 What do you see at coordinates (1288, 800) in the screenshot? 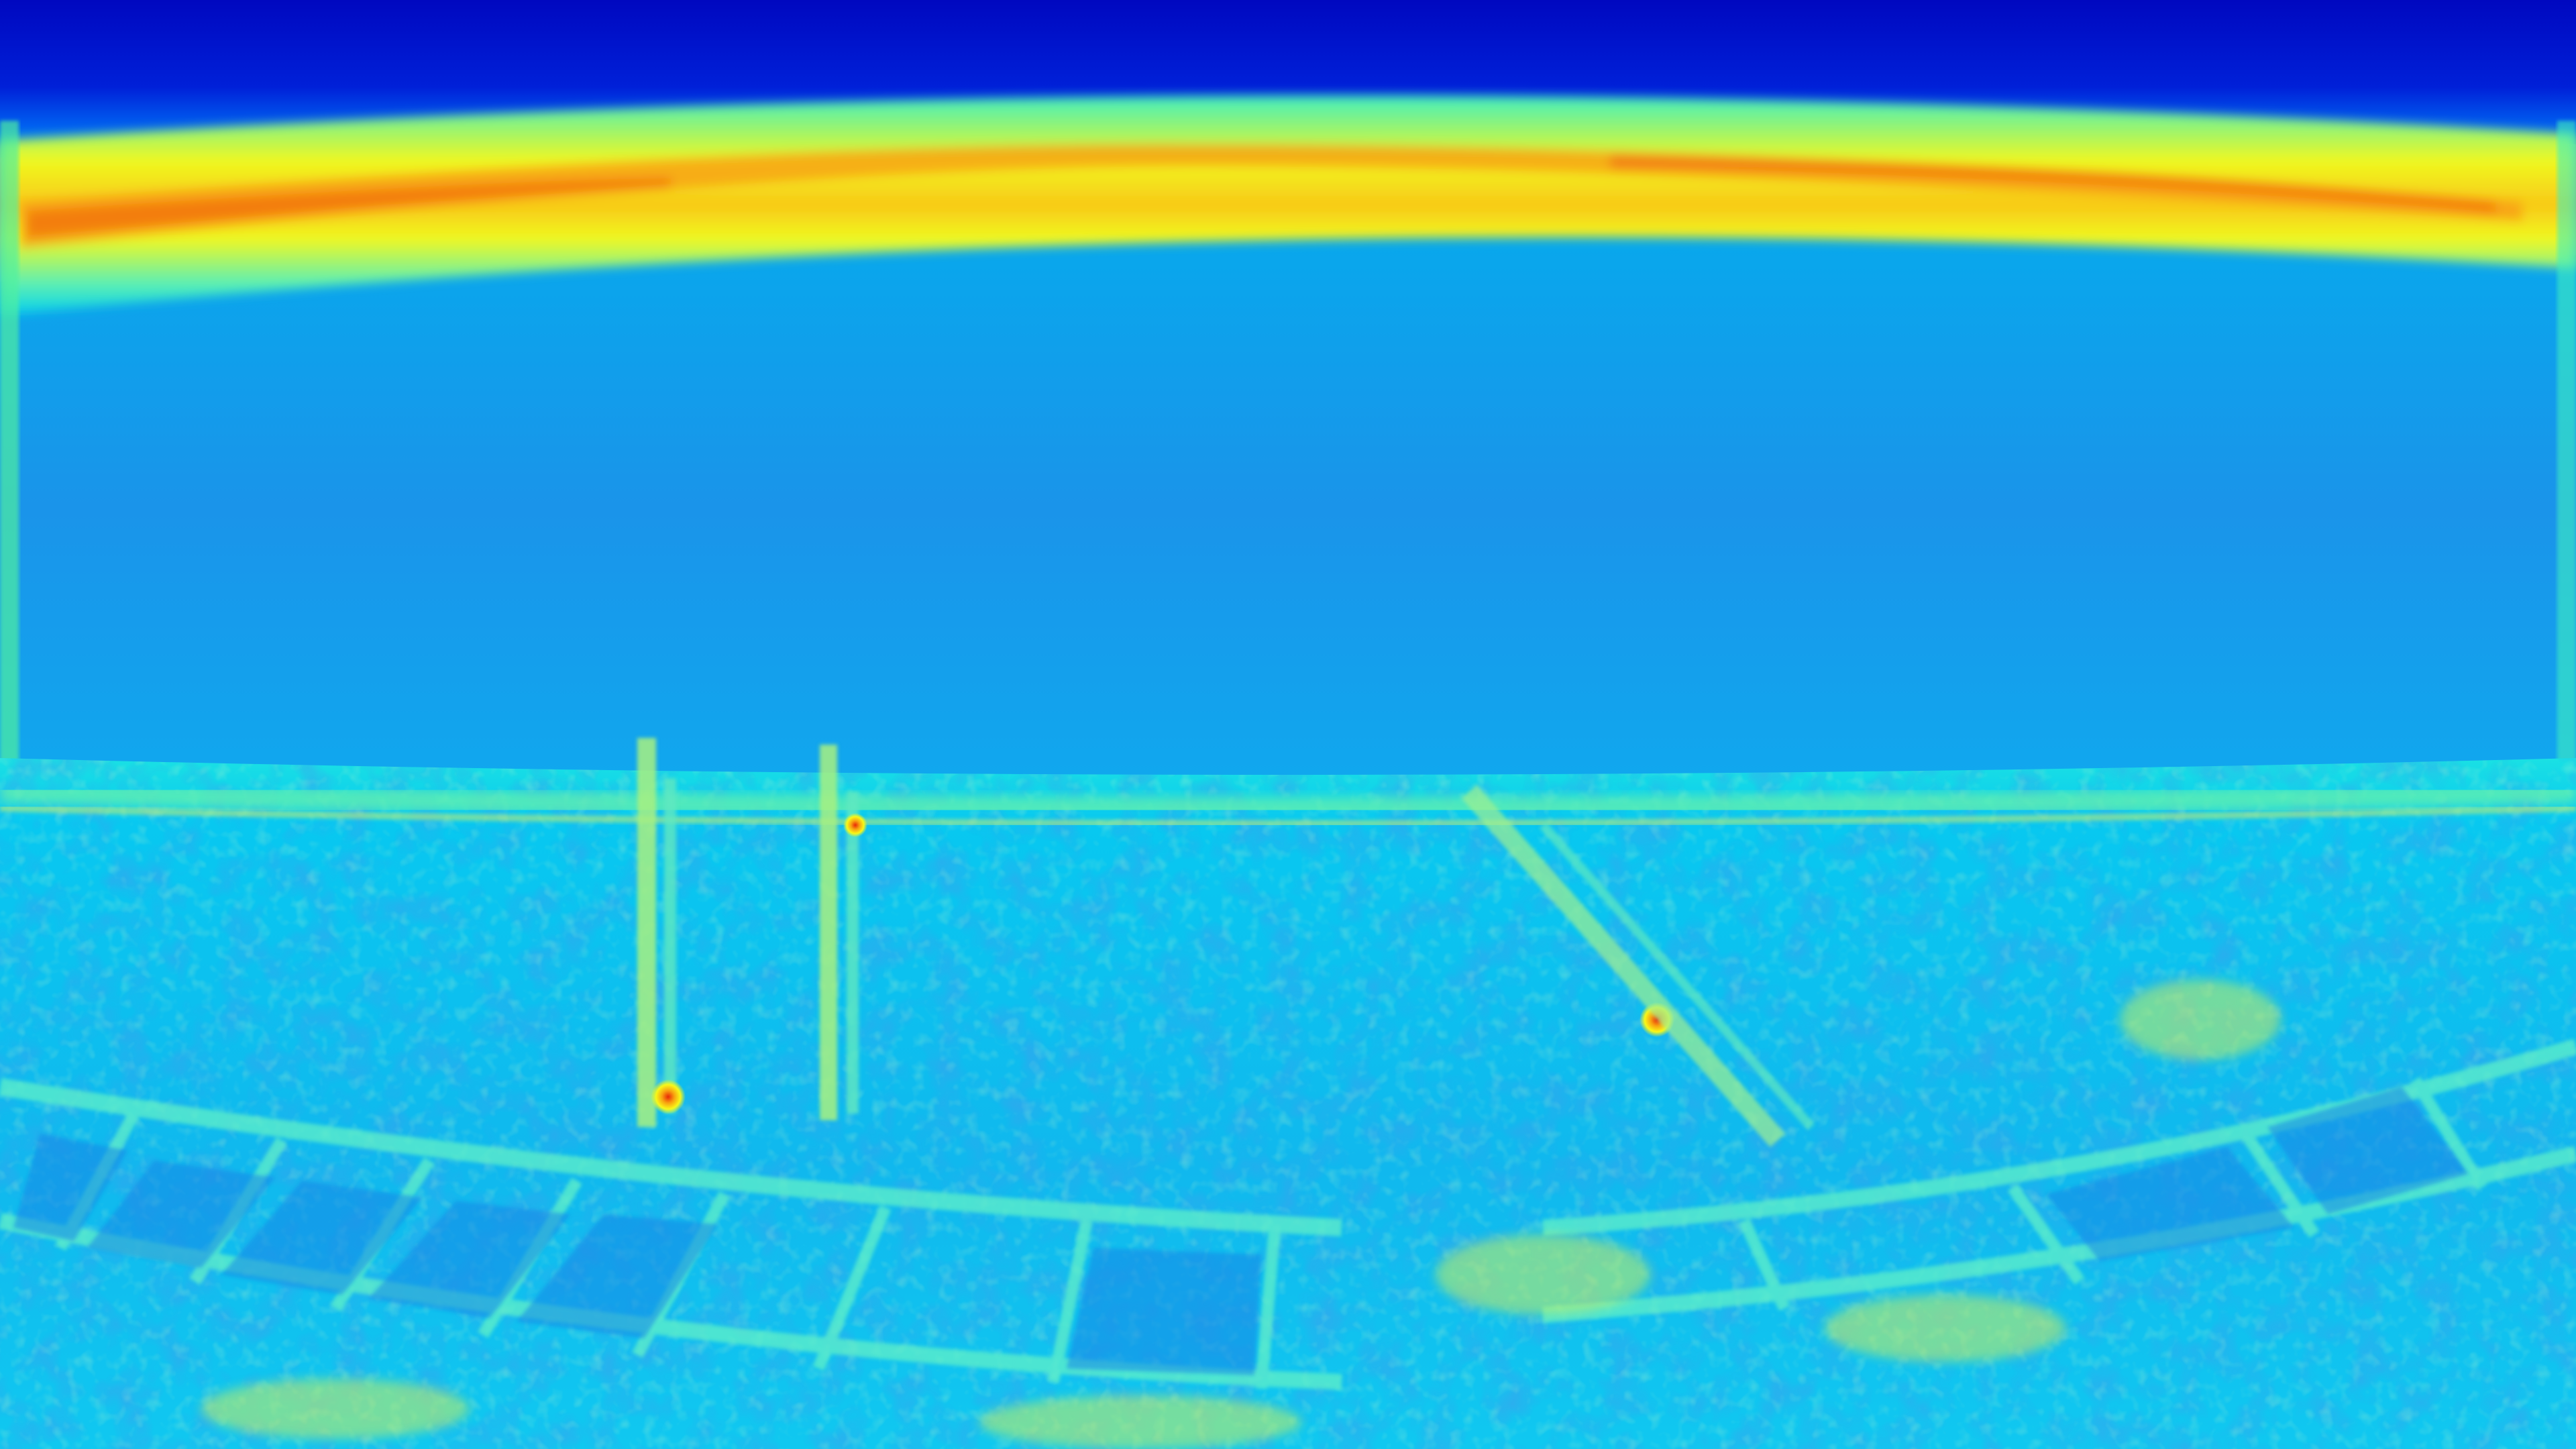
I see `ground-horizon-line` at bounding box center [1288, 800].